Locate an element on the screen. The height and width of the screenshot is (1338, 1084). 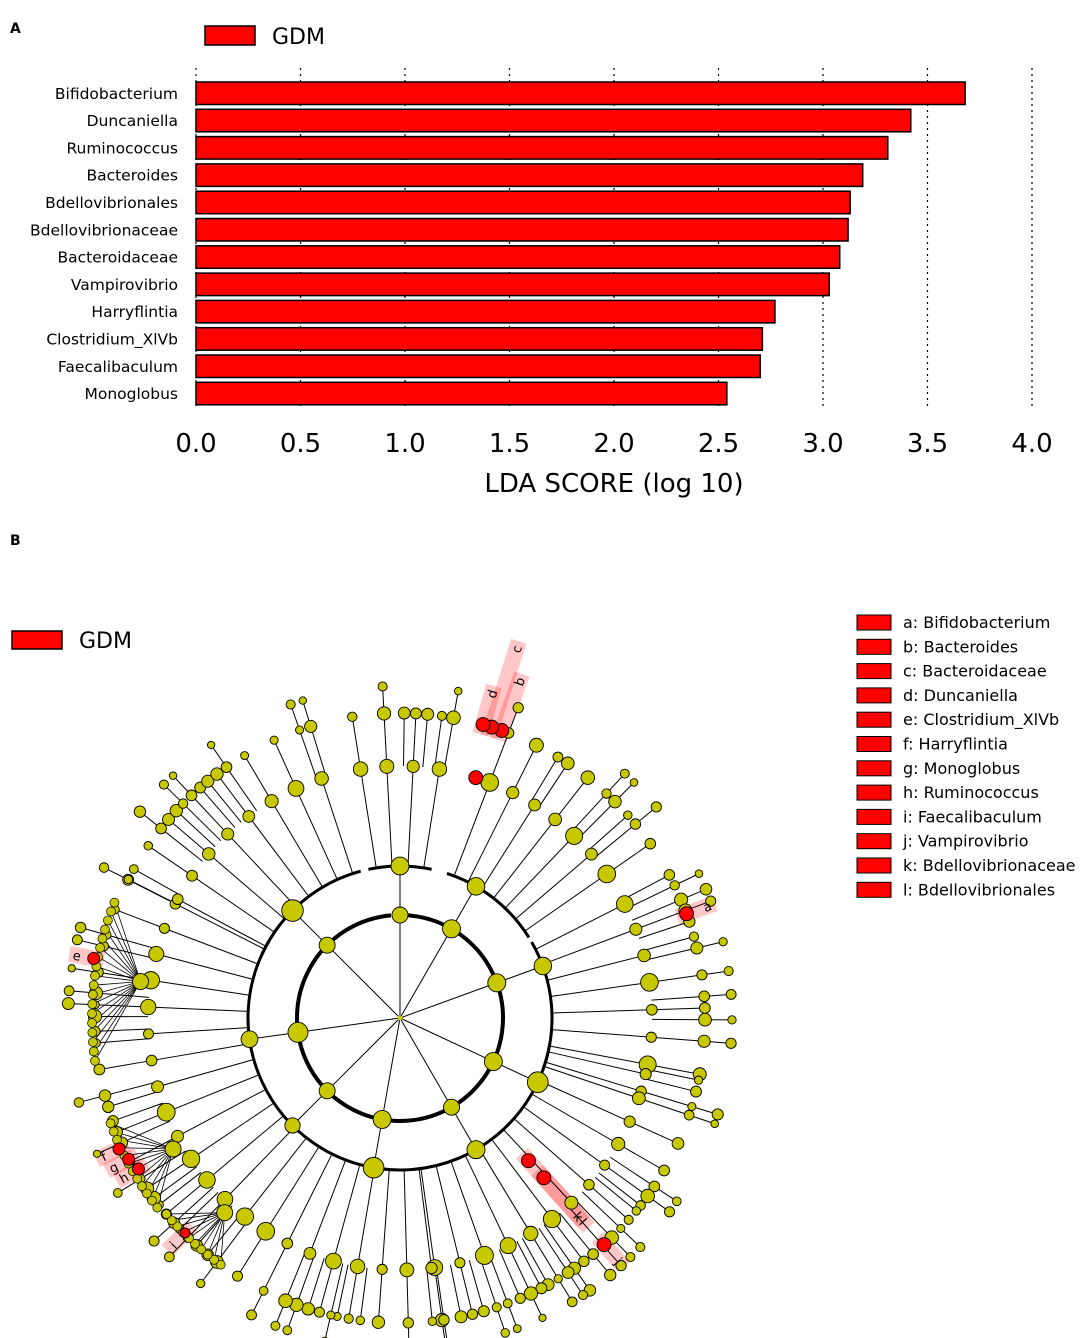
root-node is located at coordinates (400, 1018).